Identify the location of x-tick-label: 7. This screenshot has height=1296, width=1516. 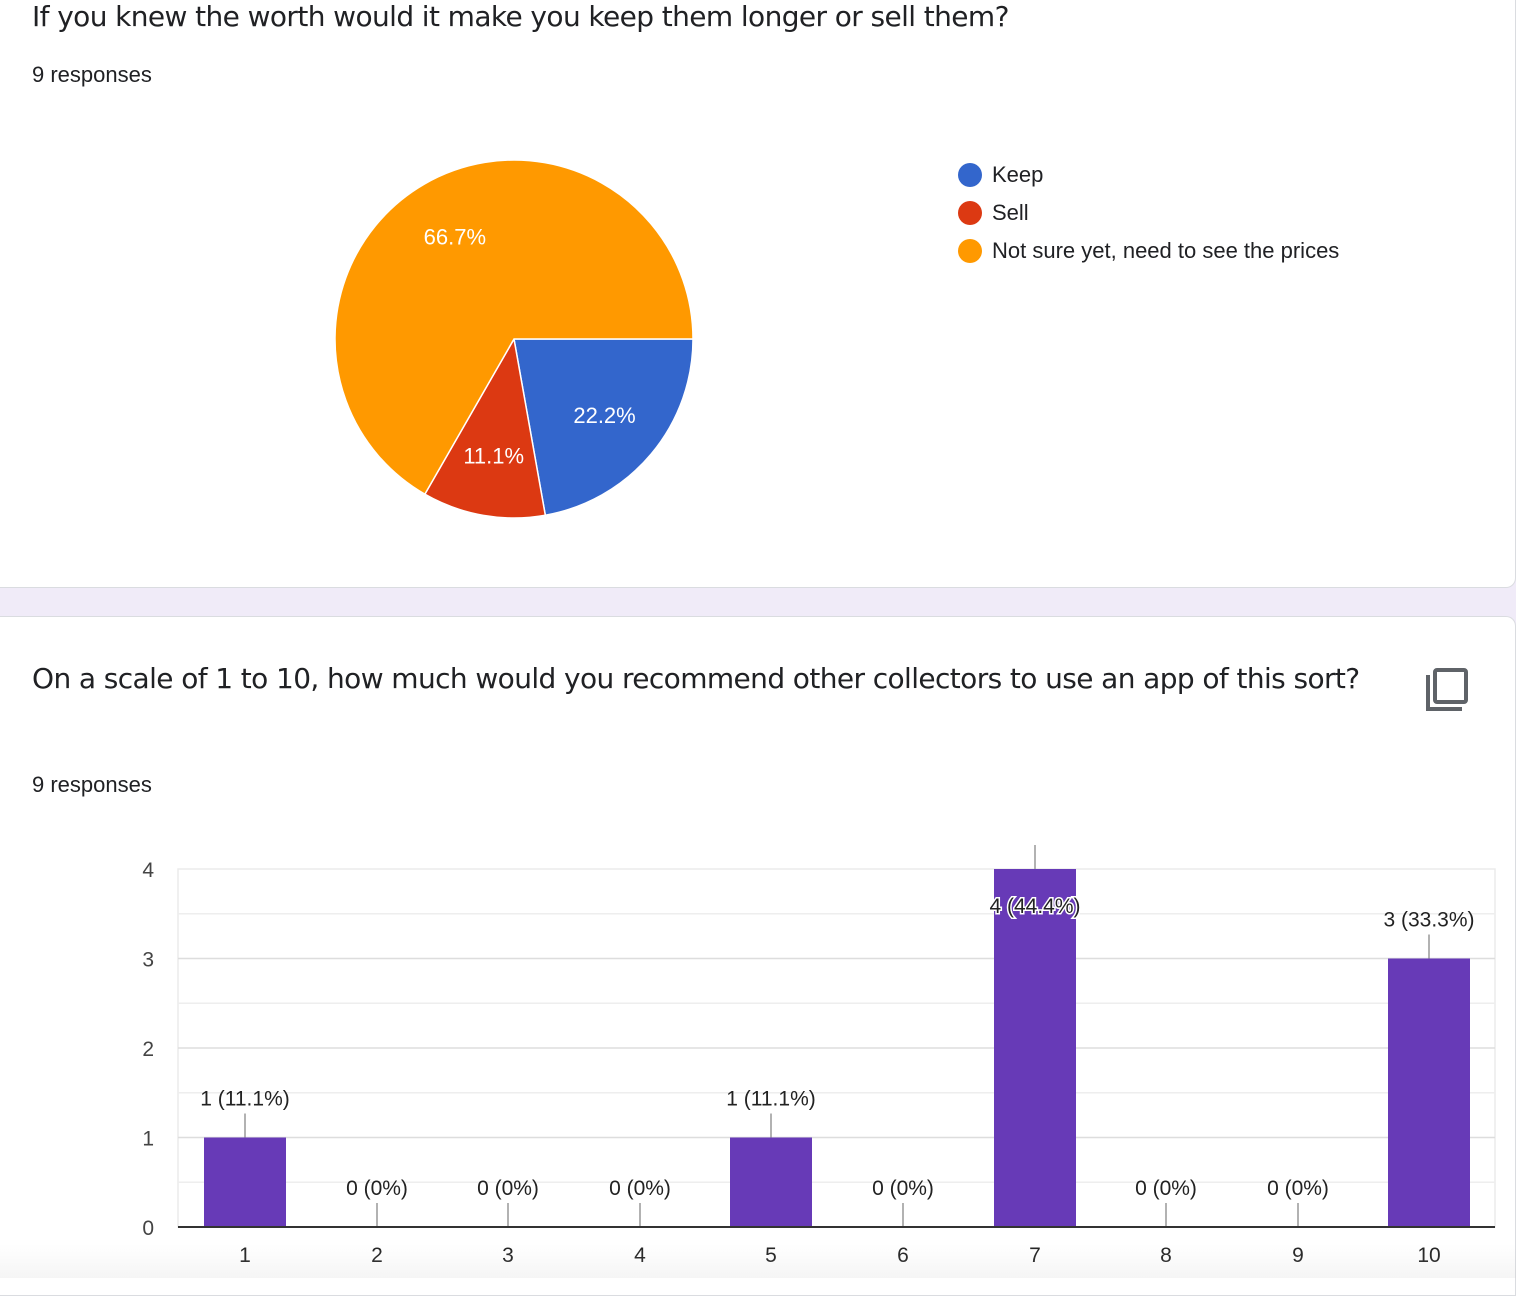
(1035, 1255).